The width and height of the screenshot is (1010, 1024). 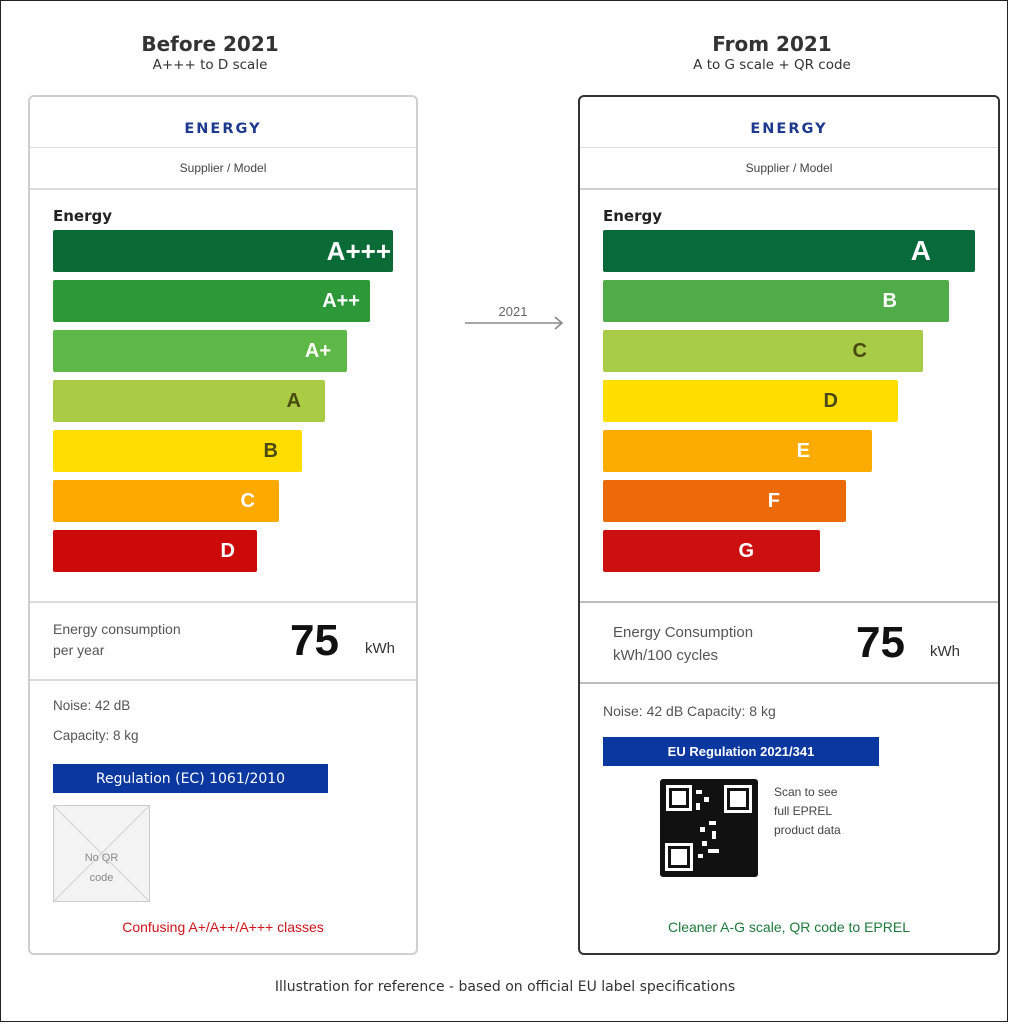 I want to click on consumption-label-line2: per year, so click(x=79, y=650).